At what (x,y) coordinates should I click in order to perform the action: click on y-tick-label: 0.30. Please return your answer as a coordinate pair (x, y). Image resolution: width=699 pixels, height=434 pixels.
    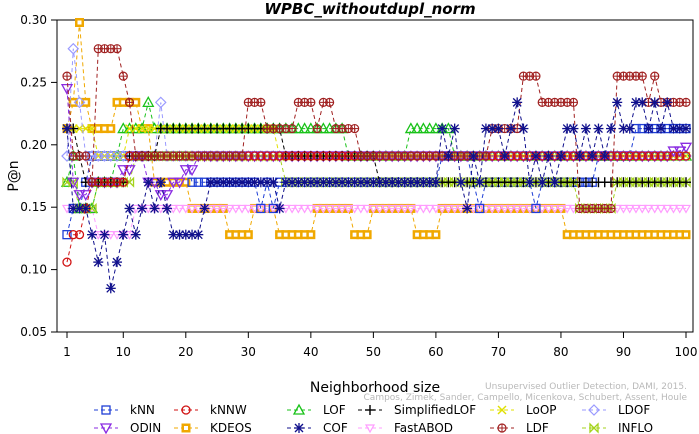
    Looking at the image, I should click on (33, 20).